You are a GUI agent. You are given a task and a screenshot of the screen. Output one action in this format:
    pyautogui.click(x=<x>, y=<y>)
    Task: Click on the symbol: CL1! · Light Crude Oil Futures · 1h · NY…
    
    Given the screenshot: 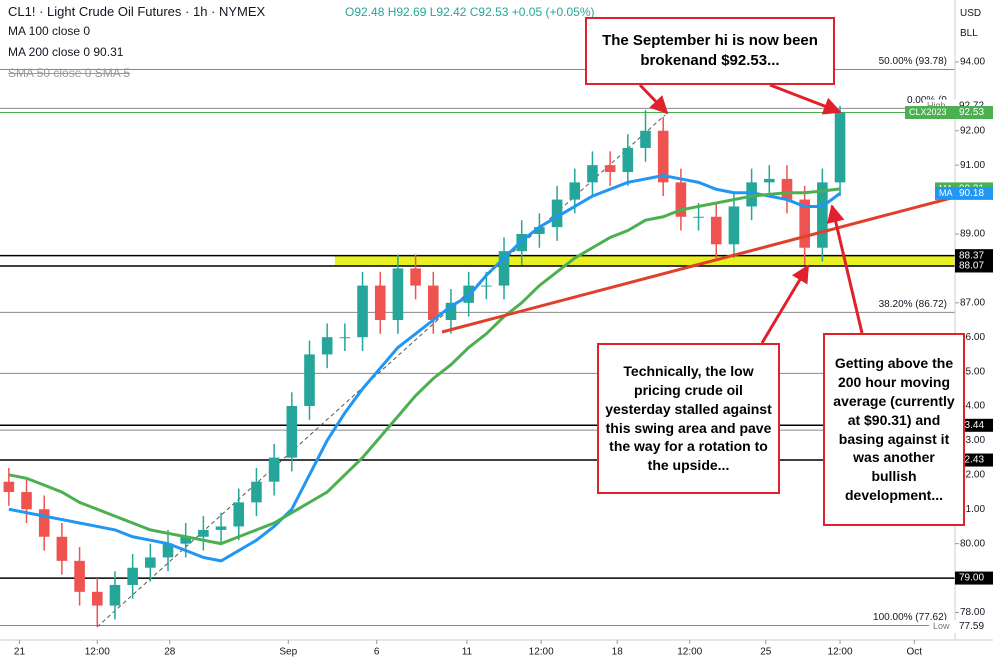 What is the action you would take?
    pyautogui.click(x=137, y=11)
    